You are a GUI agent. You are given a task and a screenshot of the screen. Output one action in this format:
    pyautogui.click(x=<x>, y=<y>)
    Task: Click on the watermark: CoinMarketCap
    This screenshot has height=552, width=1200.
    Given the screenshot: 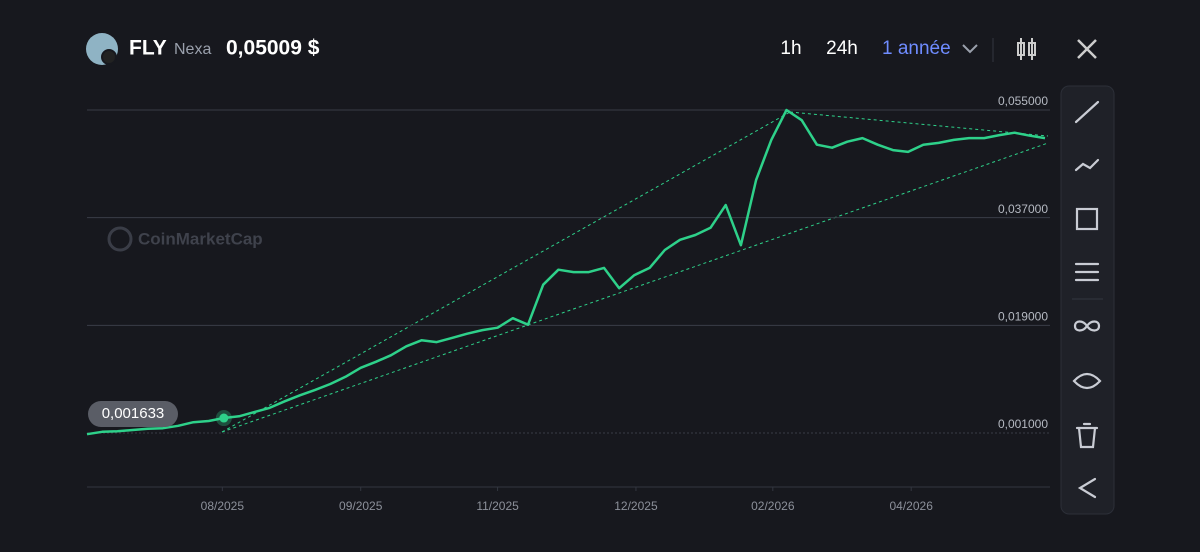 What is the action you would take?
    pyautogui.click(x=200, y=238)
    